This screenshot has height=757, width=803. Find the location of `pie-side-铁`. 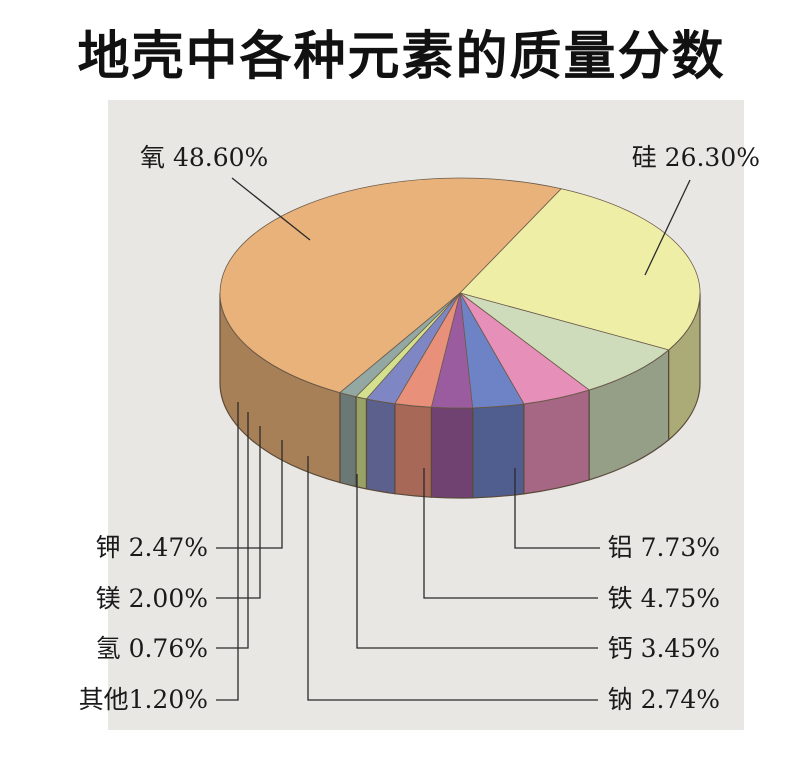

pie-side-铁 is located at coordinates (556, 442).